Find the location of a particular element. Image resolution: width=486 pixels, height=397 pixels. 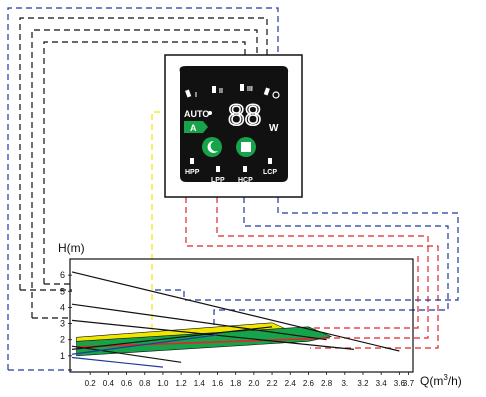

y-tick-label: 2 is located at coordinates (62, 340).